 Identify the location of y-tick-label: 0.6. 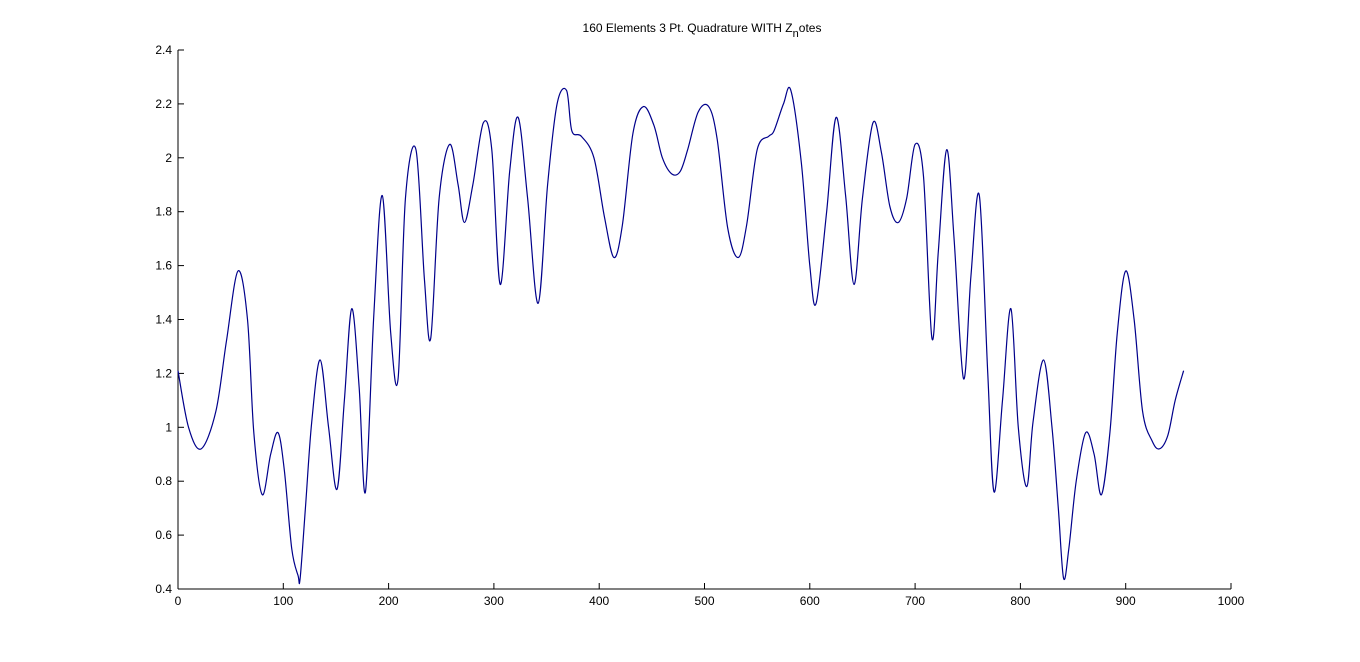
(163, 535).